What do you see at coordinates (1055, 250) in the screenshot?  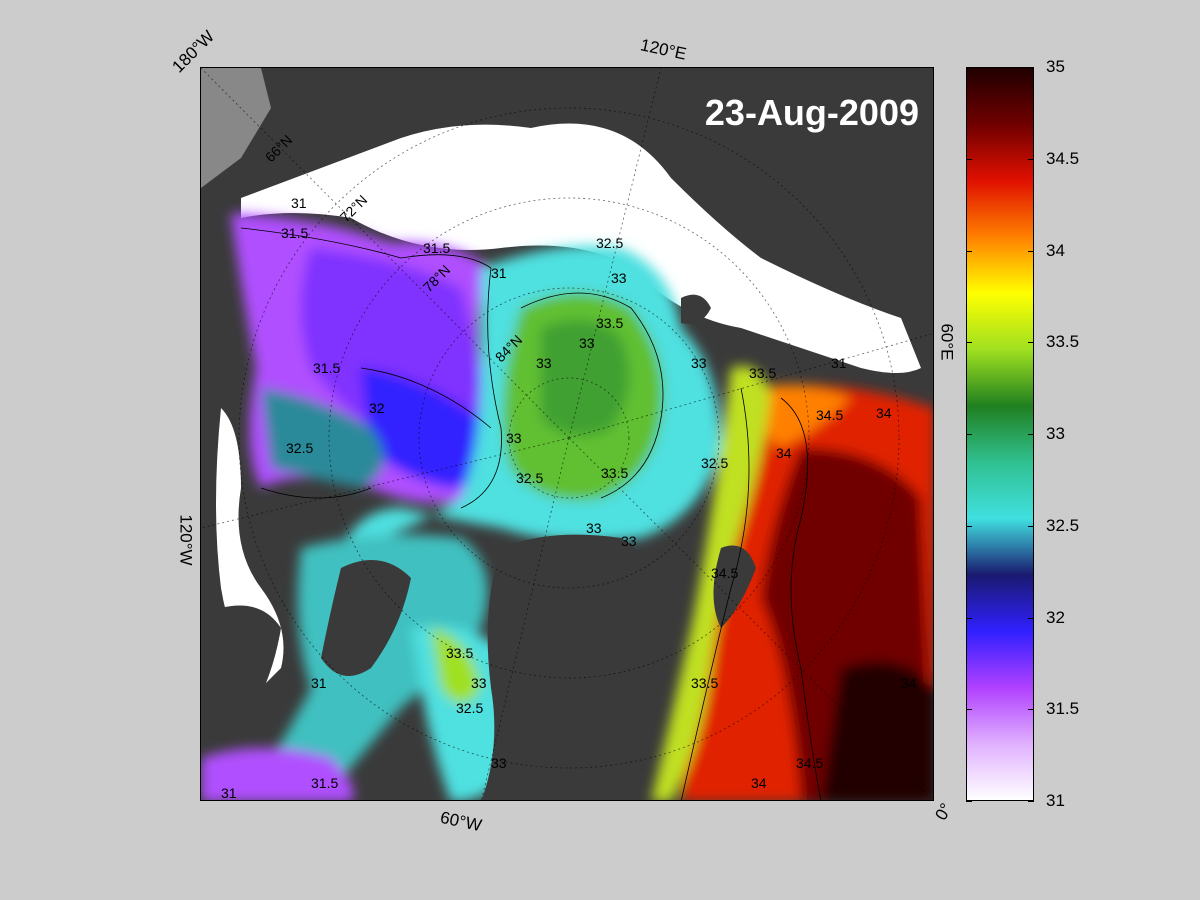 I see `colorbar-tick-label: 34` at bounding box center [1055, 250].